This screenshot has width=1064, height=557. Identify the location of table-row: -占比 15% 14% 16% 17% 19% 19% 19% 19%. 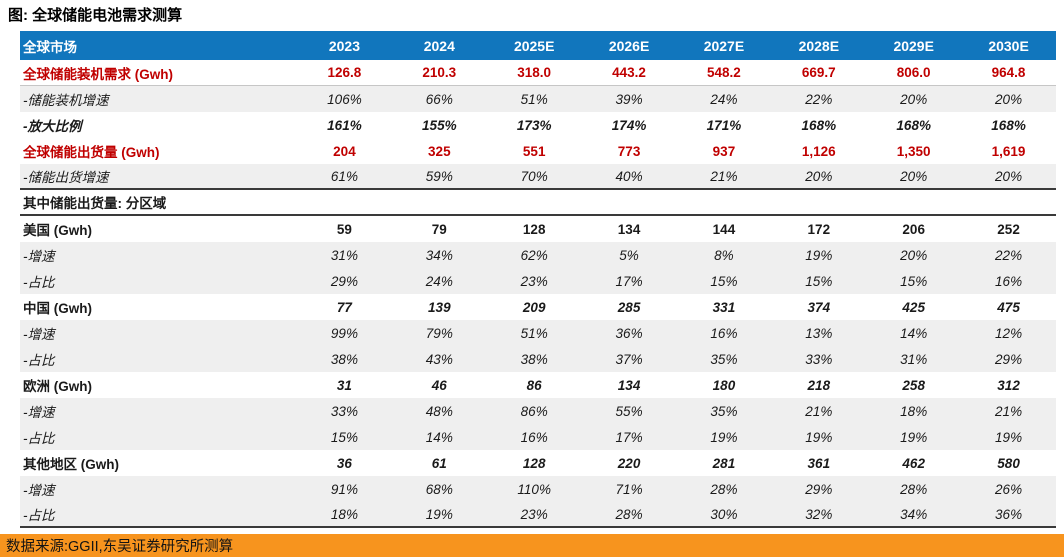
(538, 437).